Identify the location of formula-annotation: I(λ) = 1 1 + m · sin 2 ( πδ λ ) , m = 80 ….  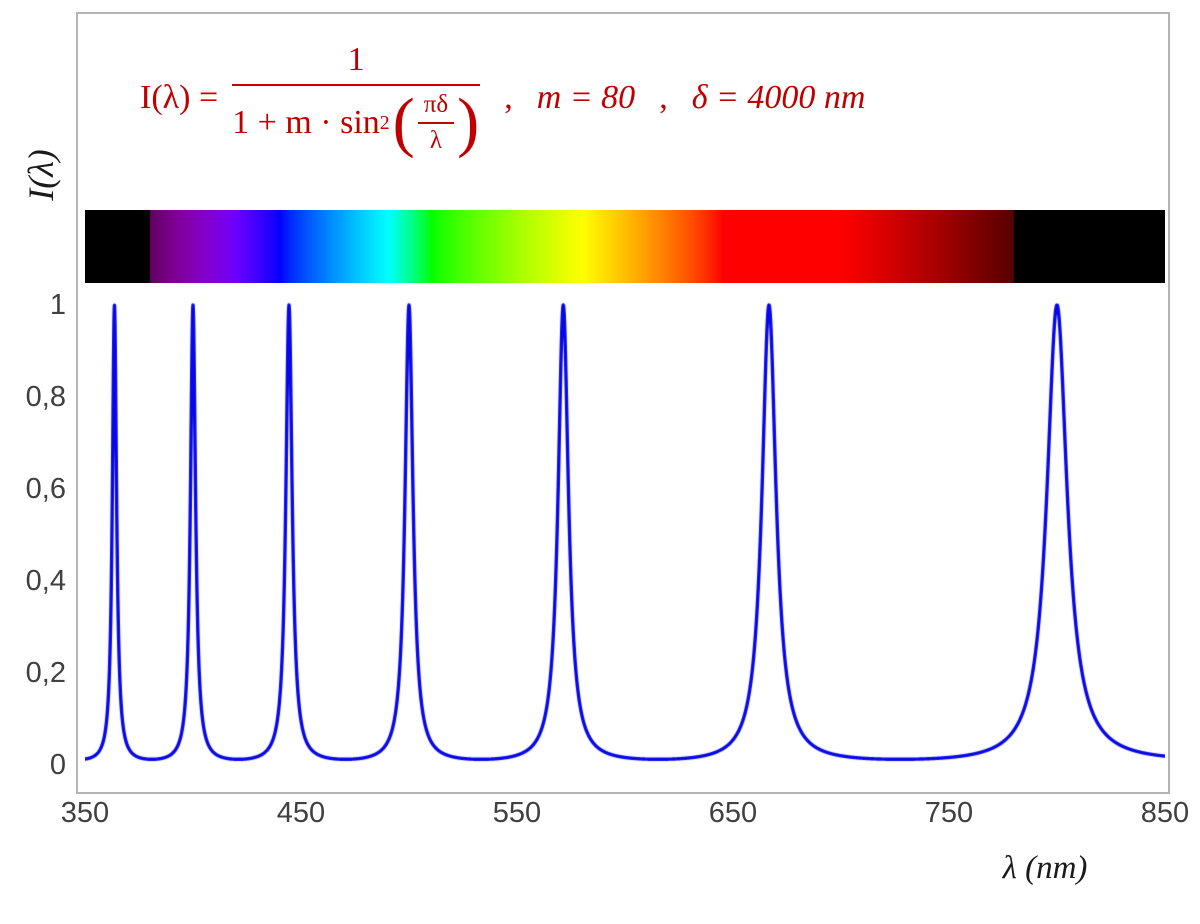
(503, 98).